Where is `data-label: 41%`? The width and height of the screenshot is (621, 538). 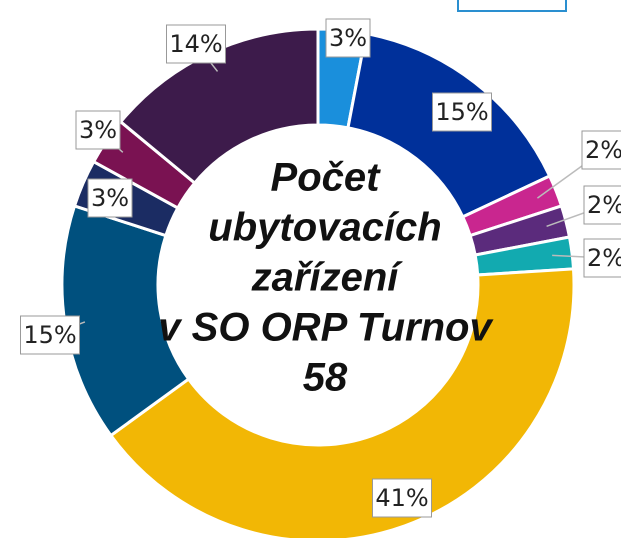
data-label: 41% is located at coordinates (401, 498).